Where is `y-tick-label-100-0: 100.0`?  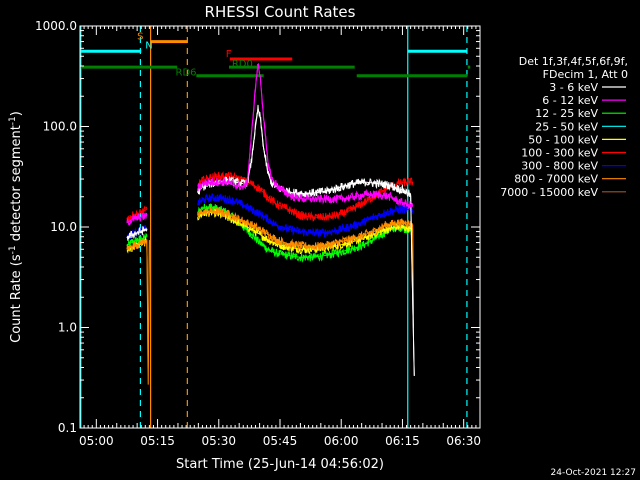 y-tick-label-100-0: 100.0 is located at coordinates (60, 127).